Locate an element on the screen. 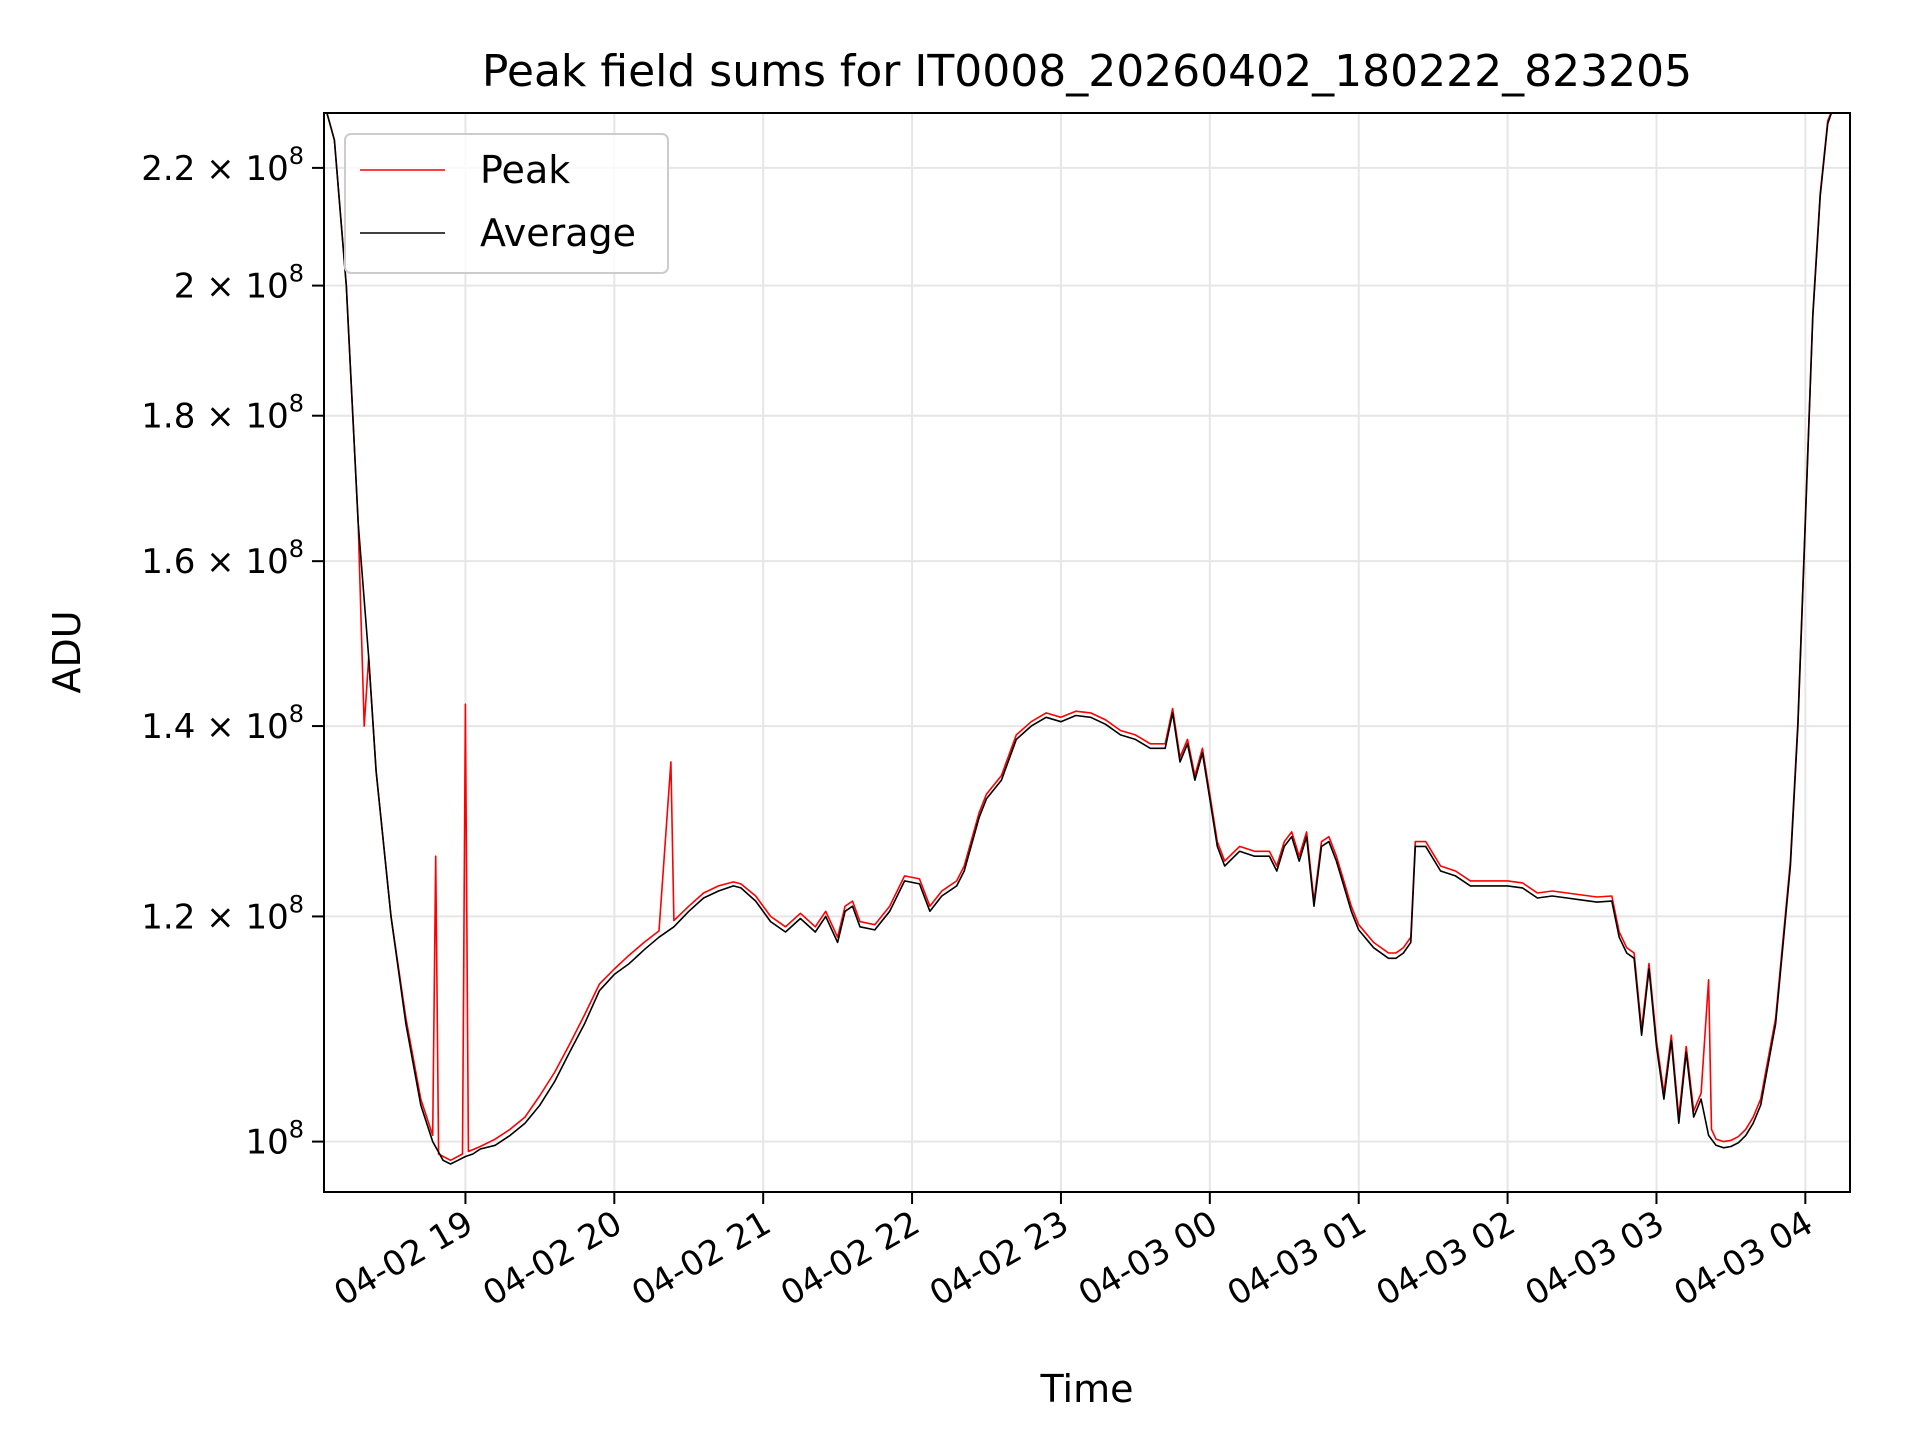  y-tick-label: 1.6 × 10⁸ is located at coordinates (222, 558).